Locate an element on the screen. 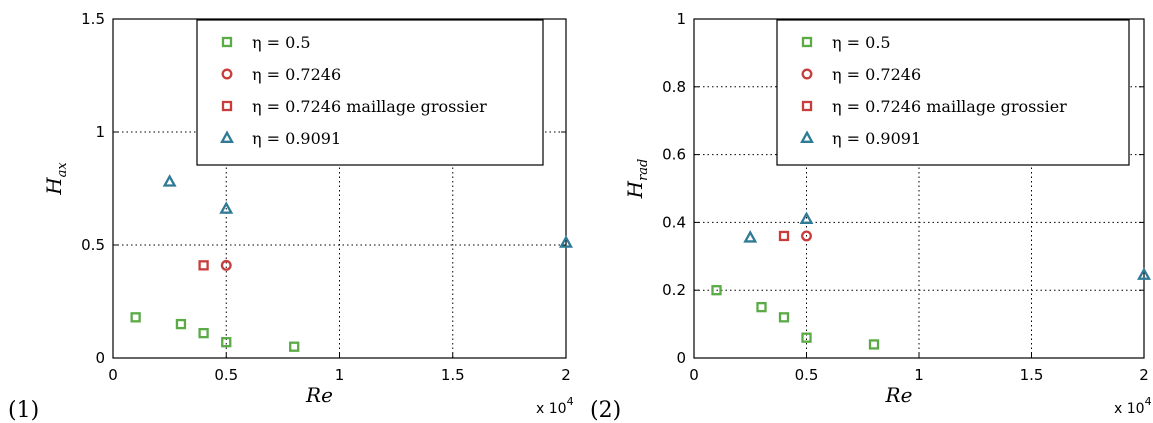 This screenshot has width=1153, height=423. y-axis-label-sub: rad is located at coordinates (643, 170).